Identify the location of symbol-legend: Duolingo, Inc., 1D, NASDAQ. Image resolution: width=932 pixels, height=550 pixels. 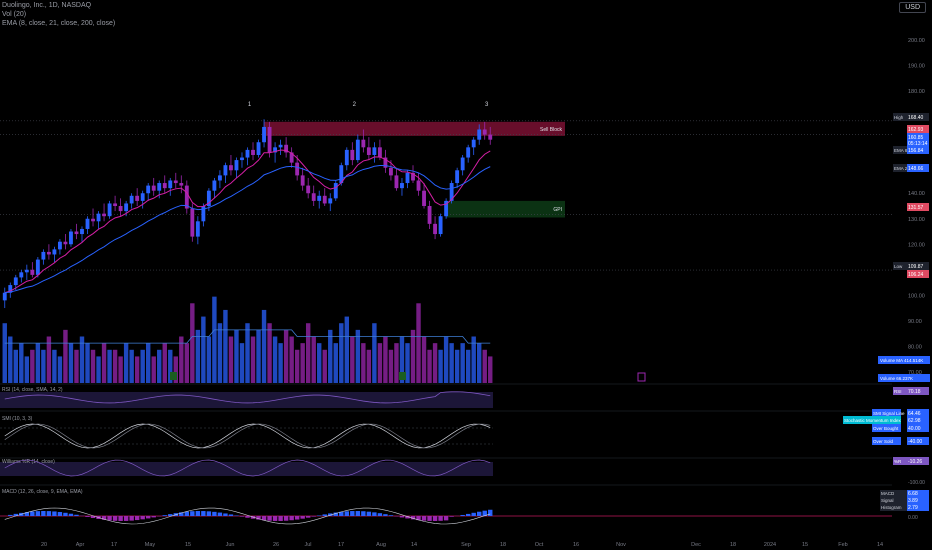
(47, 5).